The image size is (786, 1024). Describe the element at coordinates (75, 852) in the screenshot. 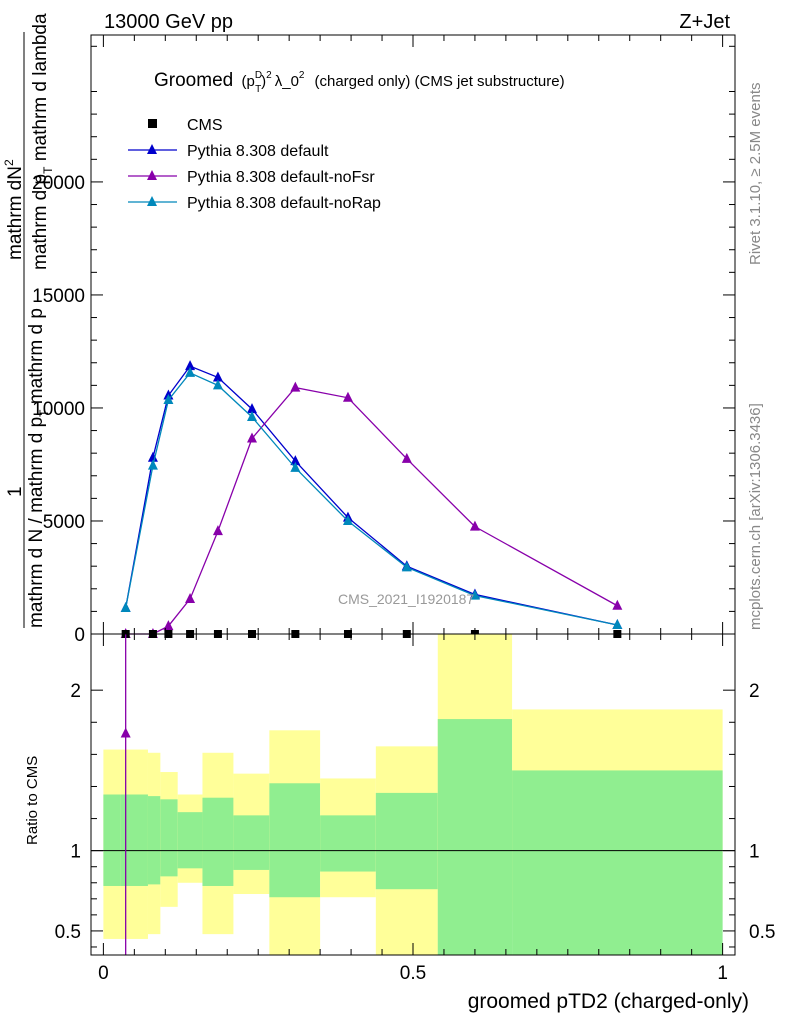

I see `ratio-y-tick-label-left: 1` at that location.